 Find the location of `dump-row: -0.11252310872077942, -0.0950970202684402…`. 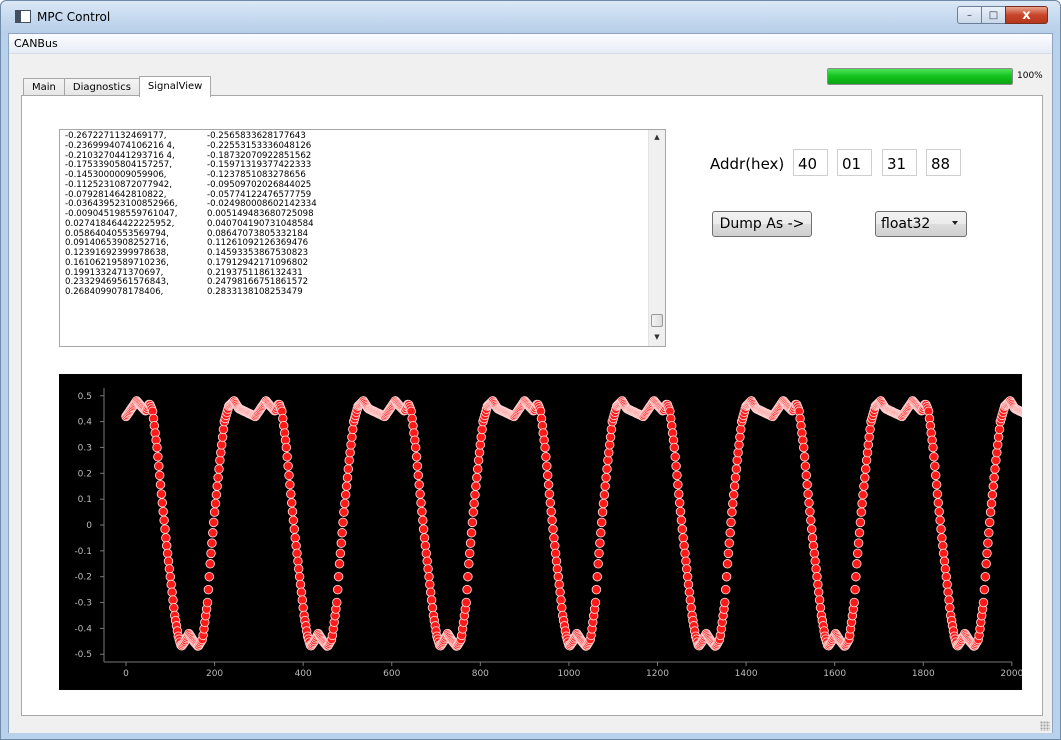

dump-row: -0.11252310872077942, -0.0950970202684402… is located at coordinates (191, 185).